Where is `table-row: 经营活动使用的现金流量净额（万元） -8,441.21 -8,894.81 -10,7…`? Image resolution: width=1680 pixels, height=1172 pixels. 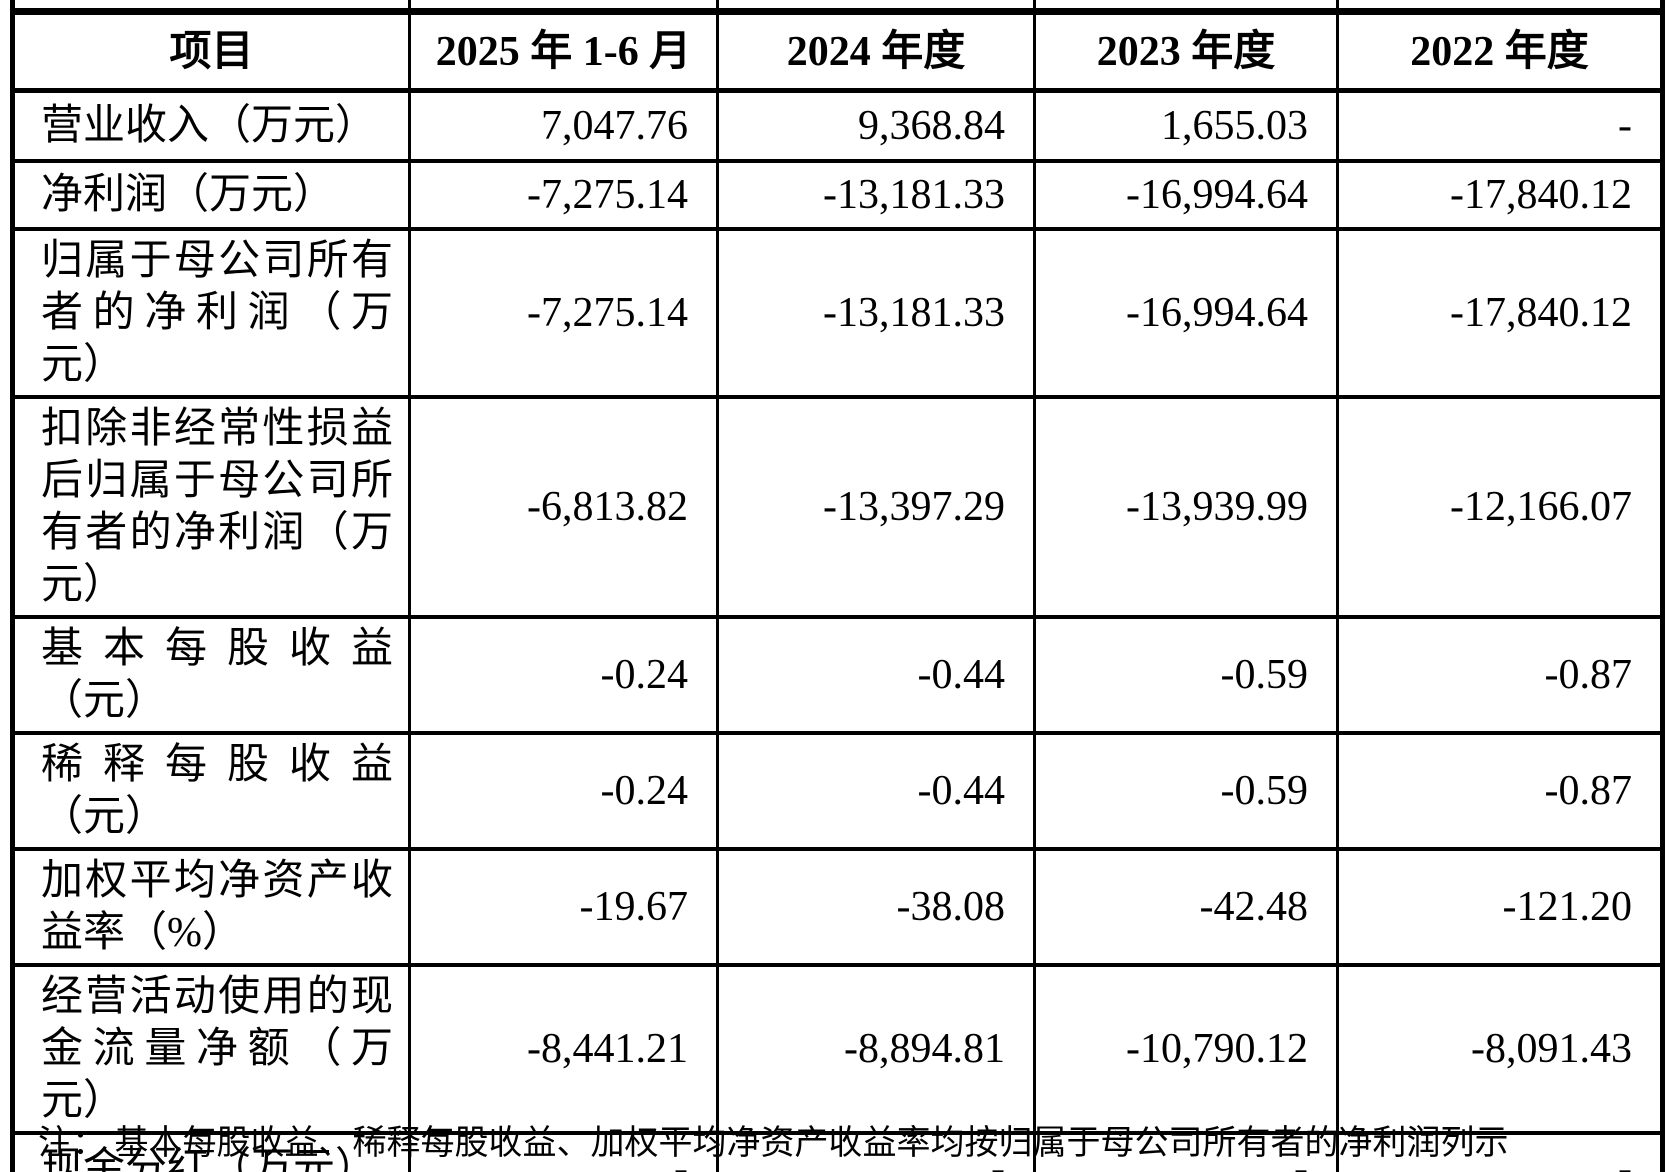
table-row: 经营活动使用的现金流量净额（万元） -8,441.21 -8,894.81 -10,7… is located at coordinates (837, 1048).